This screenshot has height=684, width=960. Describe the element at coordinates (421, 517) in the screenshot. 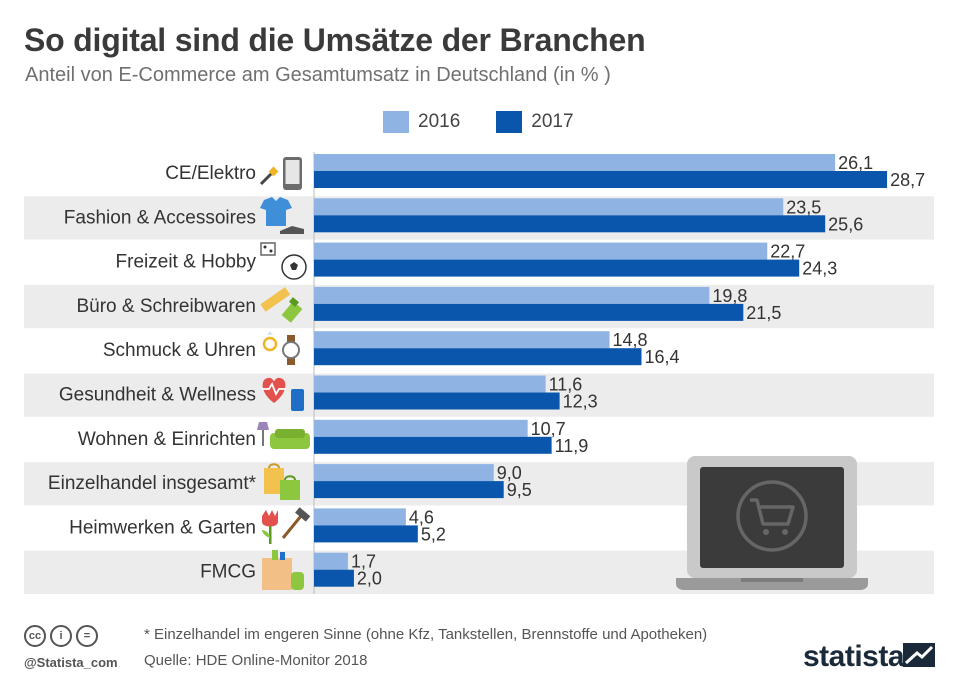

I see `value-label-2016: 4,6` at that location.